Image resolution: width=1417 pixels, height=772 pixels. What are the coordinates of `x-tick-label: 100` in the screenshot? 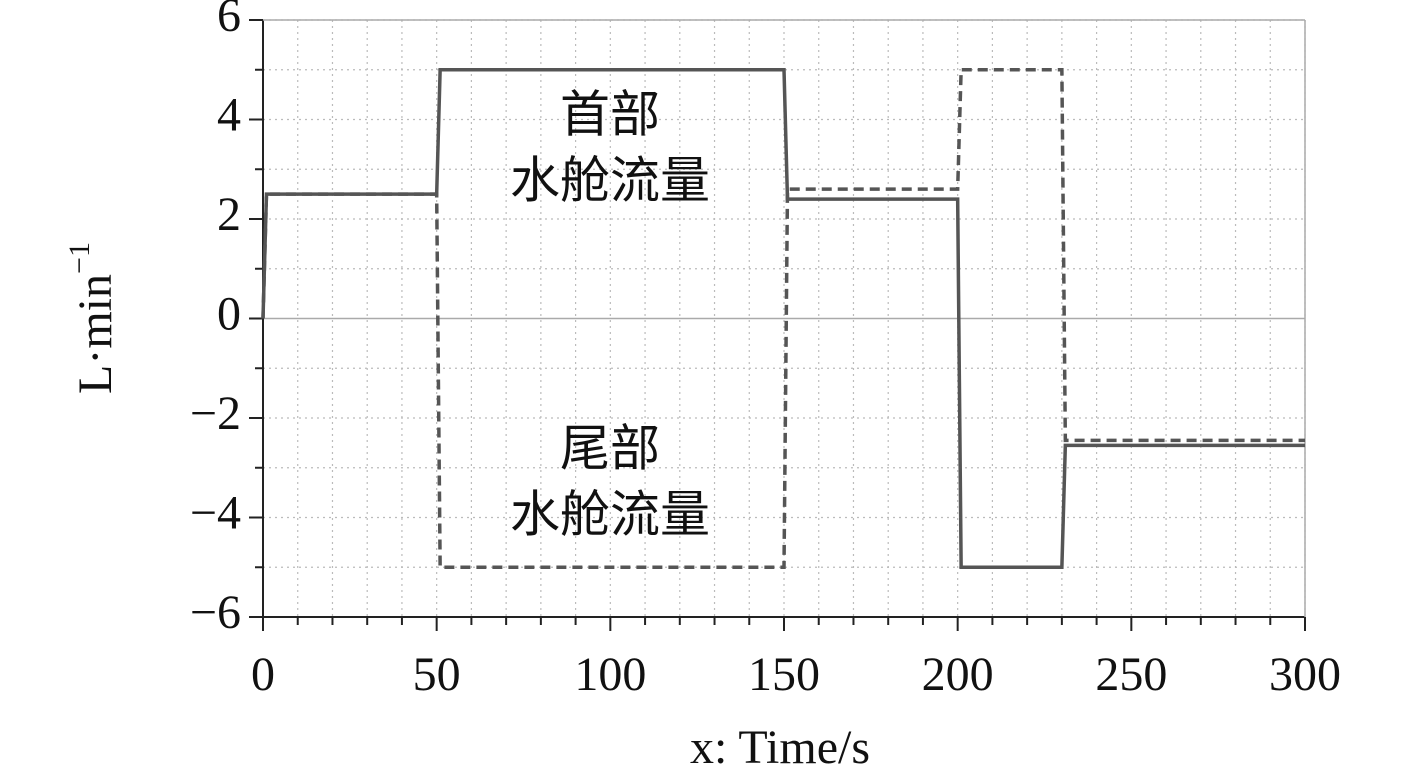 It's located at (610, 674).